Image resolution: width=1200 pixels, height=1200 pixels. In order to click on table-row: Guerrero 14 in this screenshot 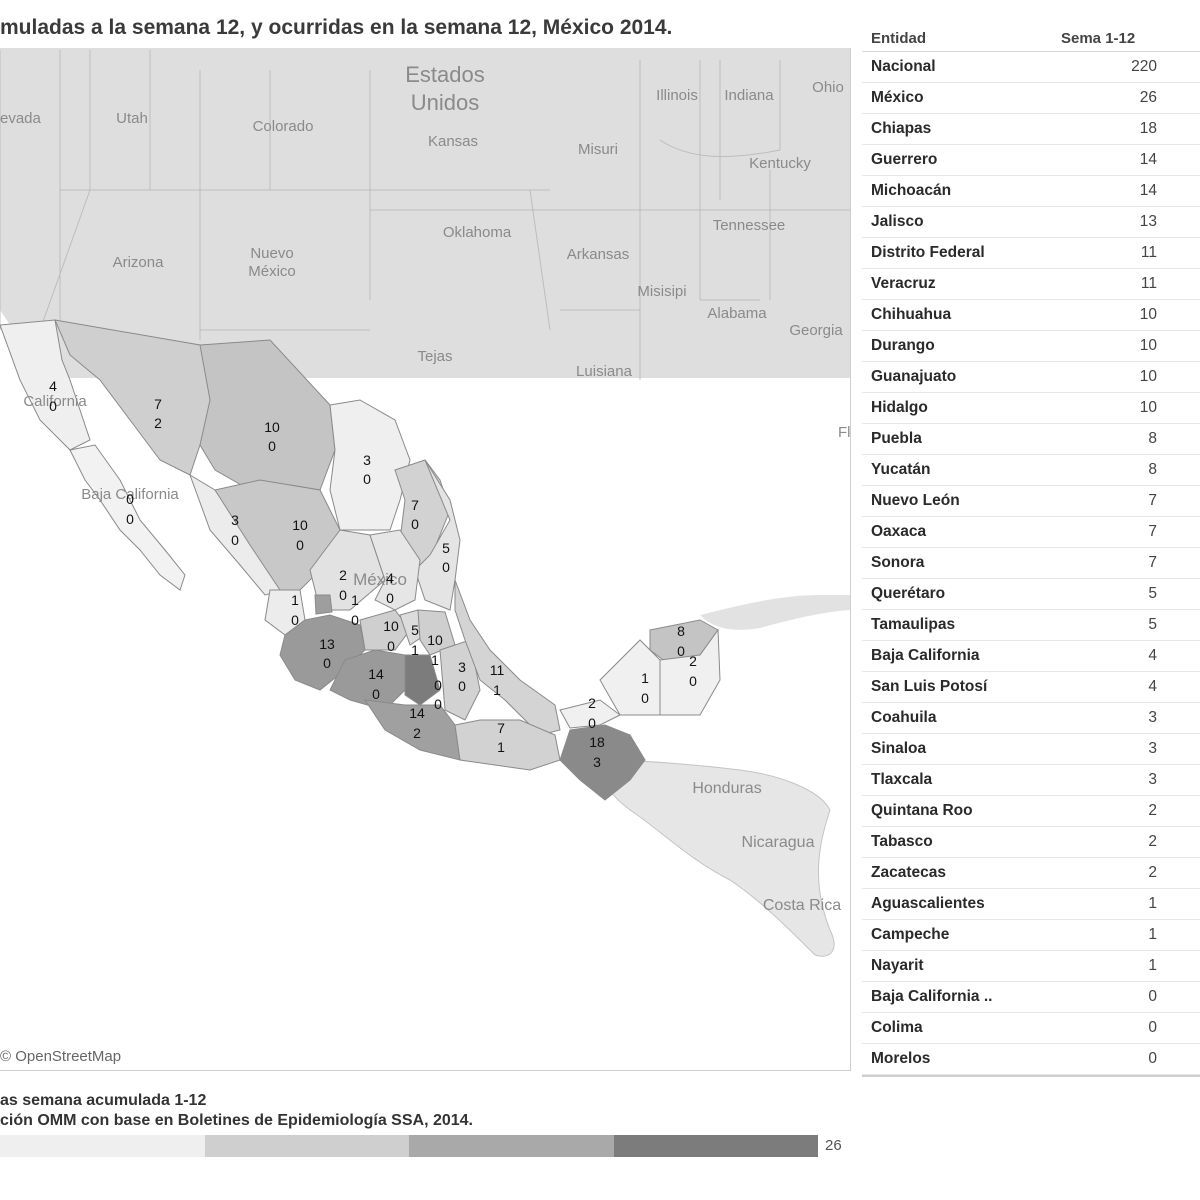, I will do `click(1031, 160)`.